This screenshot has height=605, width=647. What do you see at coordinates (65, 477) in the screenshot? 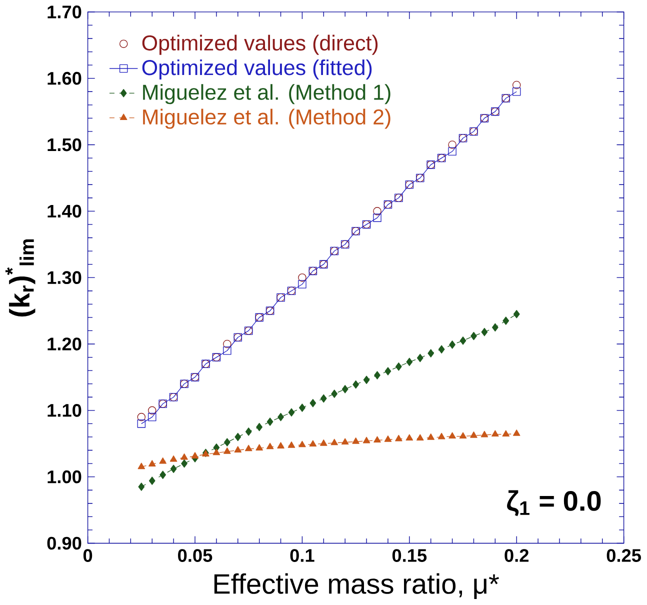
I see `y-tick-label: 1.00` at bounding box center [65, 477].